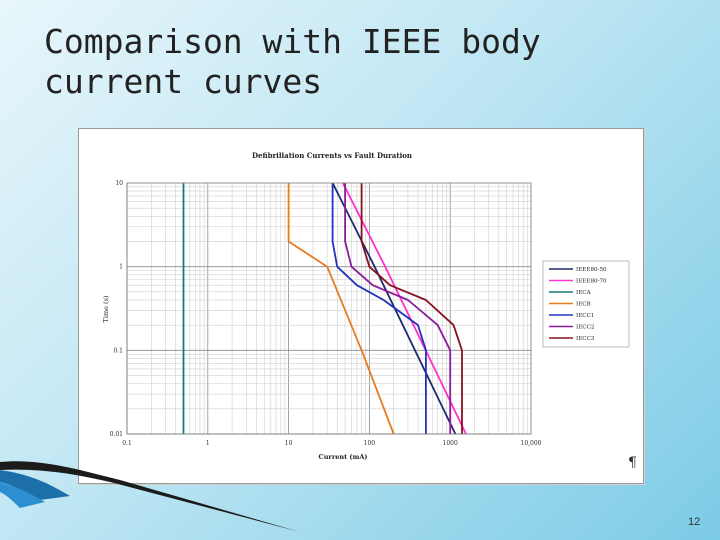 This screenshot has width=720, height=540. I want to click on y-tick-label: 10, so click(119, 183).